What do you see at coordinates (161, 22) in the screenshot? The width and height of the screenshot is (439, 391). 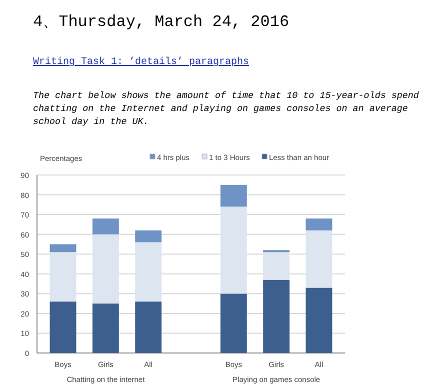 I see `chart-title: 4、Thursday, March 24, 2016` at bounding box center [161, 22].